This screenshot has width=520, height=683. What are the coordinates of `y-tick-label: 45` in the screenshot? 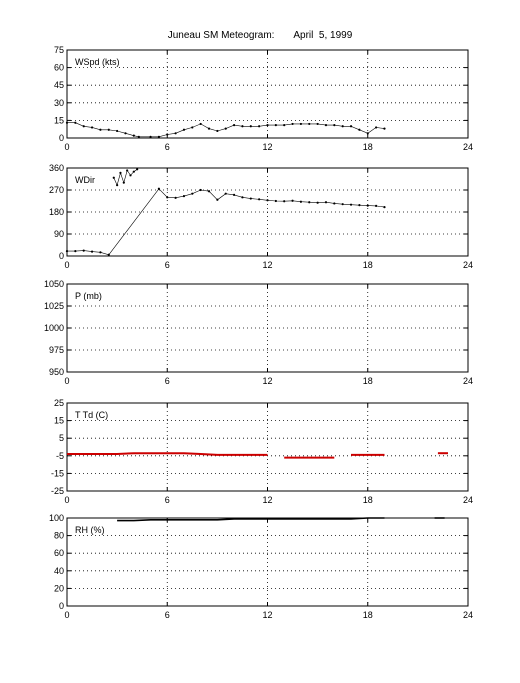 It's located at (59, 85).